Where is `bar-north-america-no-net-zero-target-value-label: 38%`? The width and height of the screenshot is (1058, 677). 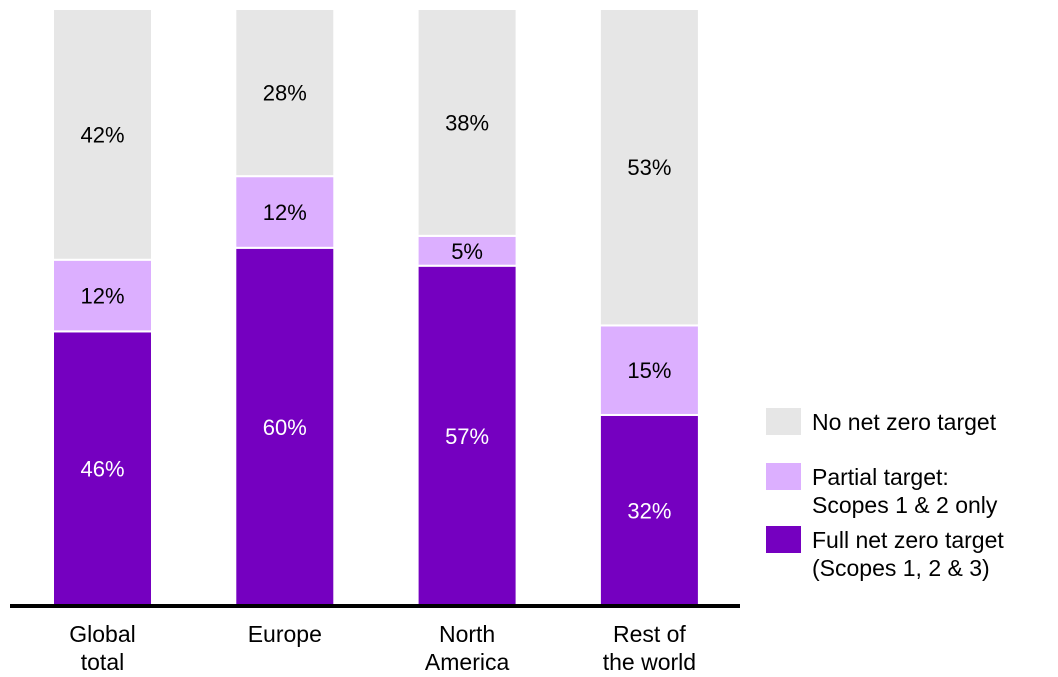
bar-north-america-no-net-zero-target-value-label: 38% is located at coordinates (467, 122).